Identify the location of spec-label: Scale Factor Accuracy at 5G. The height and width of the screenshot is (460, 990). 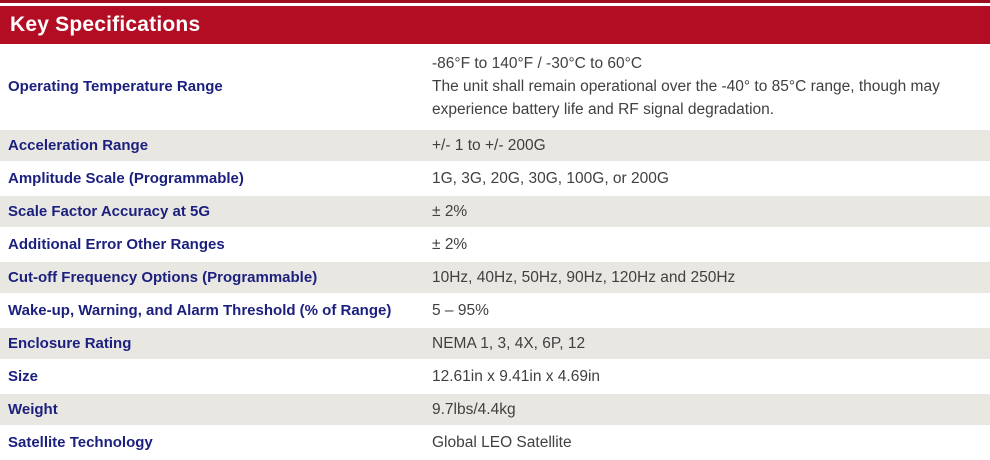
(109, 211).